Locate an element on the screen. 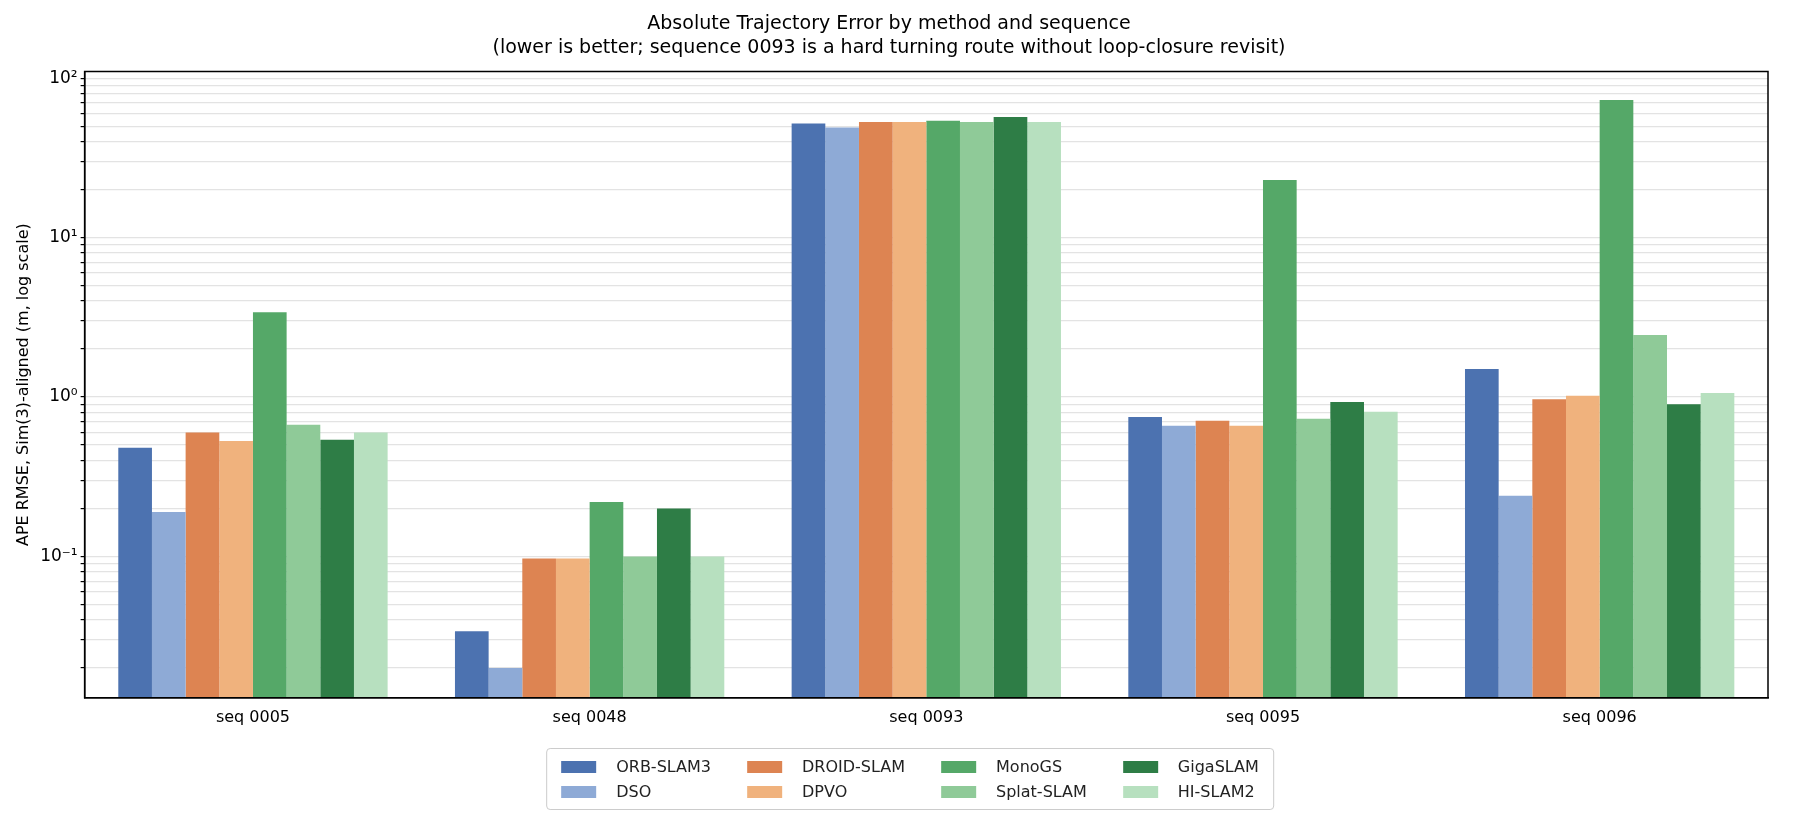 This screenshot has height=840, width=1820. y-tick-label: 10² is located at coordinates (63, 76).